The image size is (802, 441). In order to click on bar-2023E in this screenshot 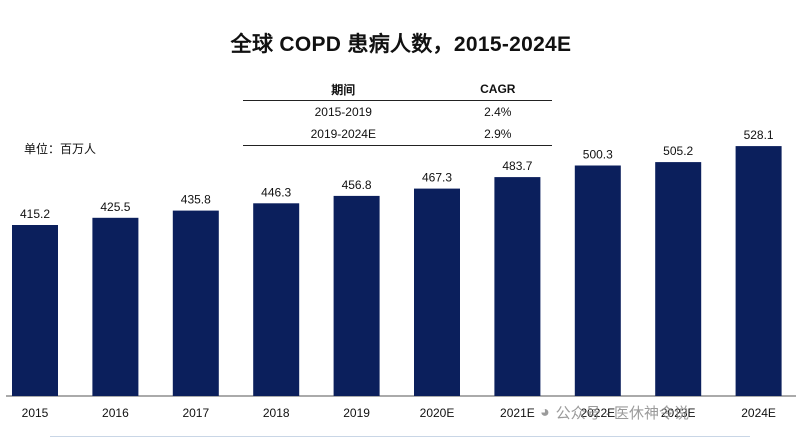, I will do `click(678, 279)`.